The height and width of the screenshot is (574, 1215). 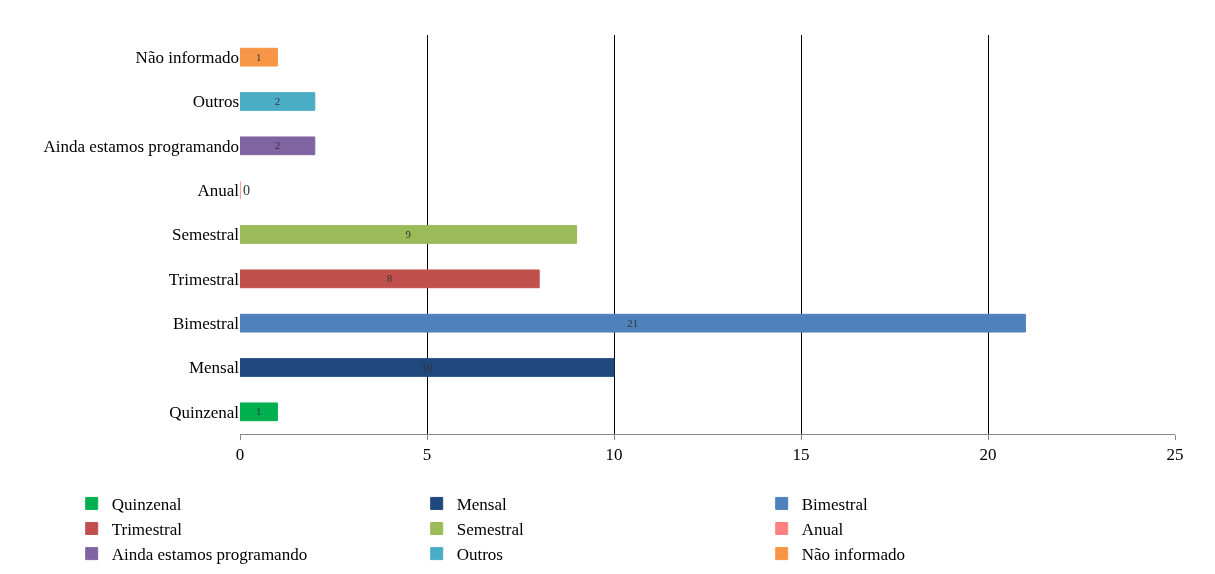 I want to click on y-tick-label: Semestral, so click(x=205, y=235).